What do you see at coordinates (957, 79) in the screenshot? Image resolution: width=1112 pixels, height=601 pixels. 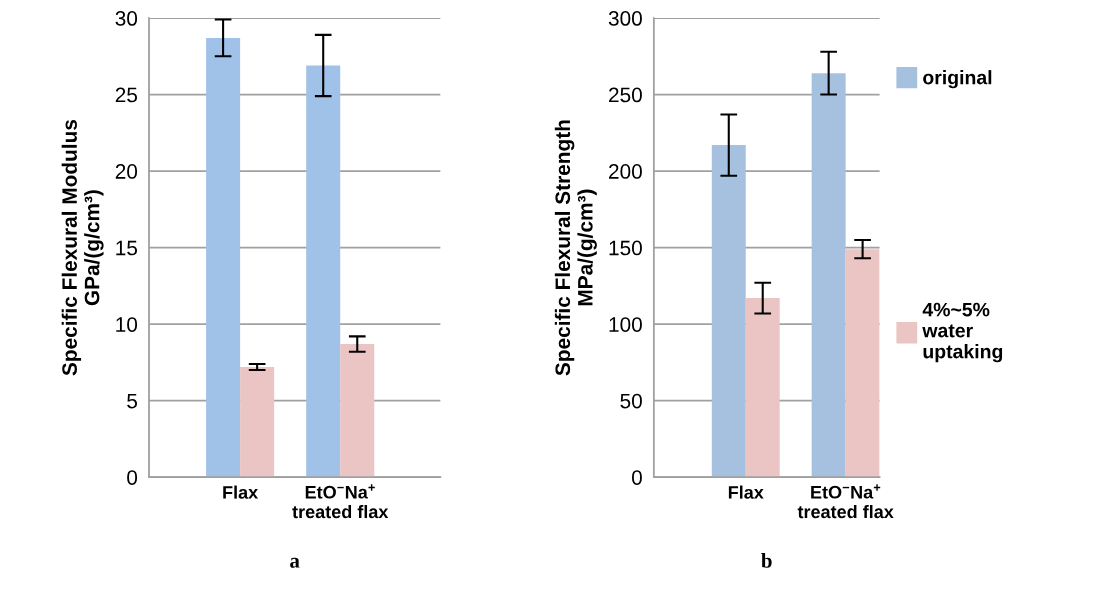 I see `legend-label: original` at bounding box center [957, 79].